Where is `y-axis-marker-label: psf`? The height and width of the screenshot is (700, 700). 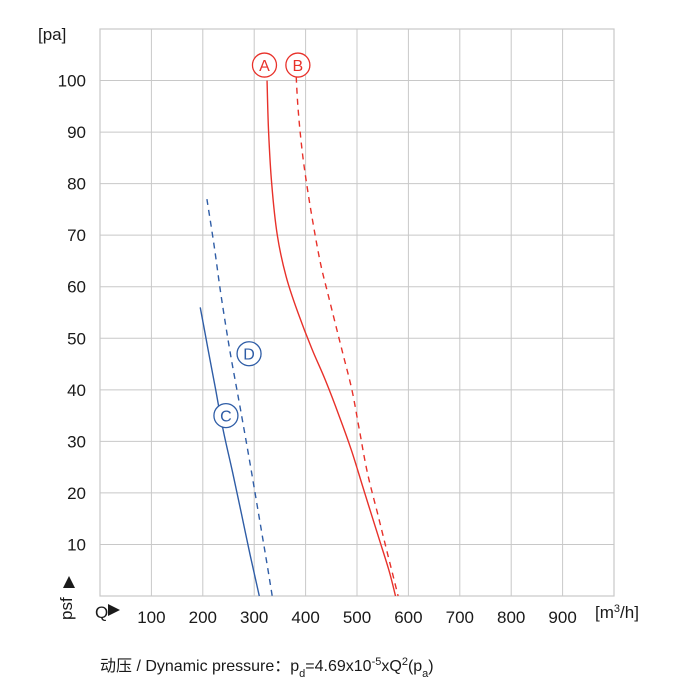
y-axis-marker-label: psf is located at coordinates (66, 608).